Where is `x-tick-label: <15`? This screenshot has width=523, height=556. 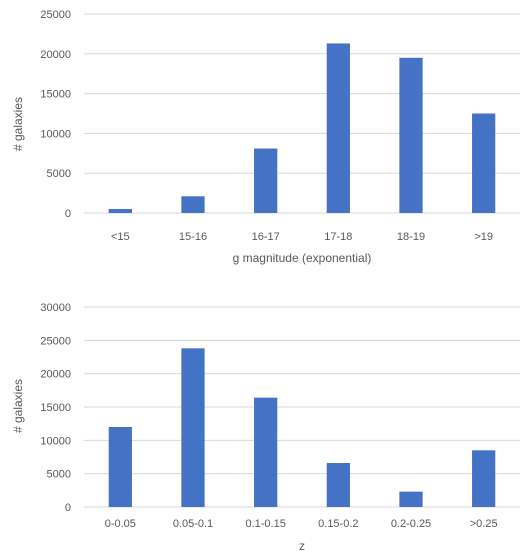
x-tick-label: <15 is located at coordinates (120, 237).